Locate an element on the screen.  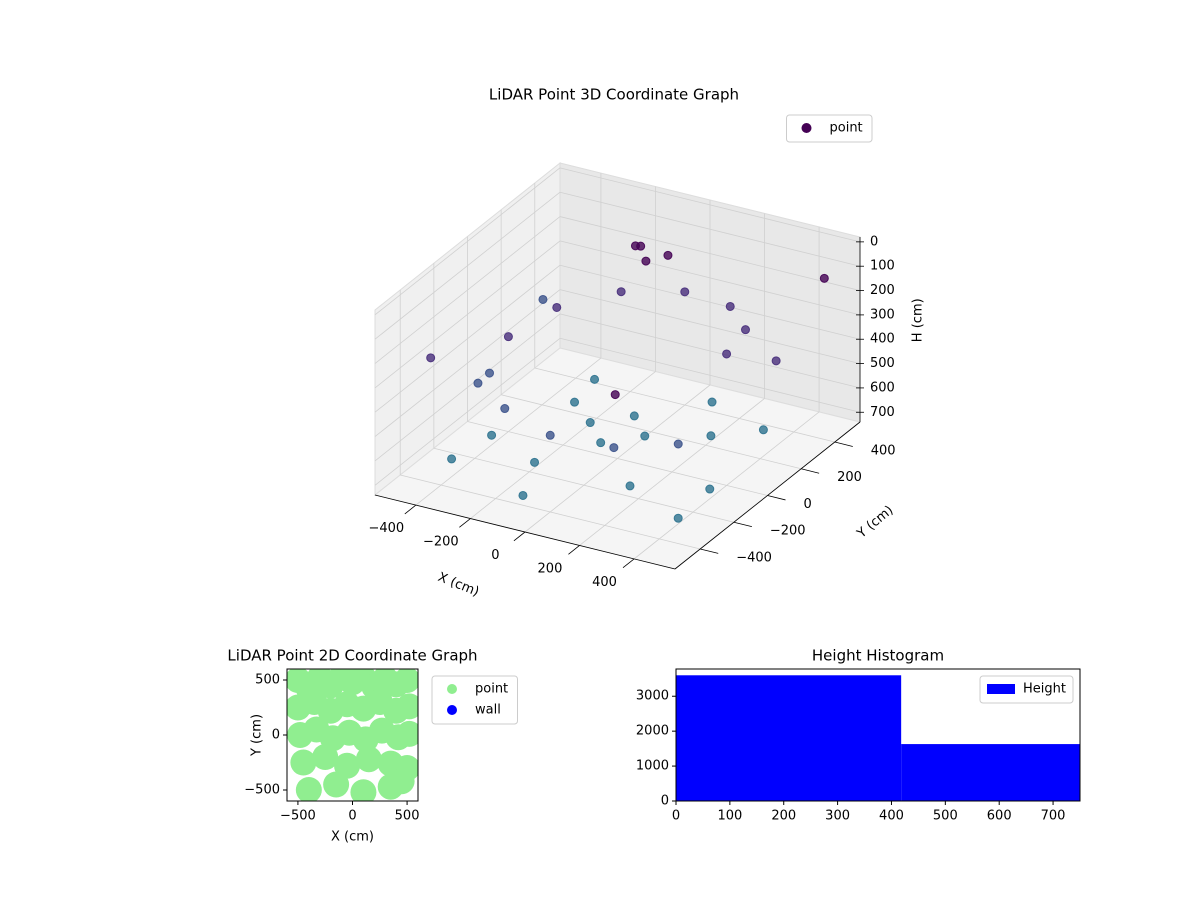
y-axis-line is located at coordinates (767, 495).